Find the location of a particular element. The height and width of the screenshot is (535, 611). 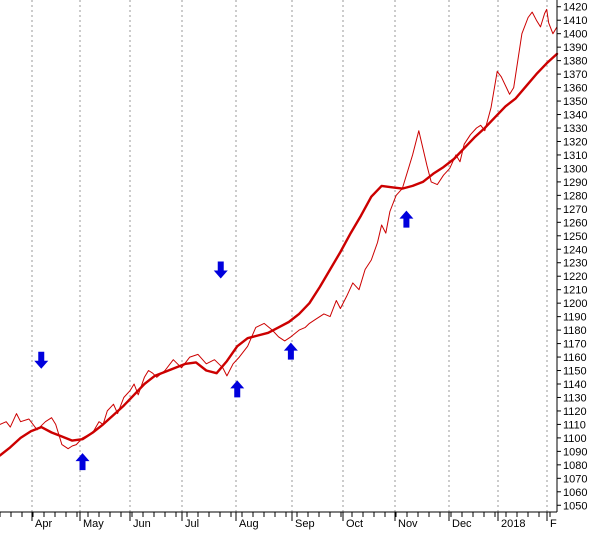

y-tick-label: 1370 is located at coordinates (575, 75).